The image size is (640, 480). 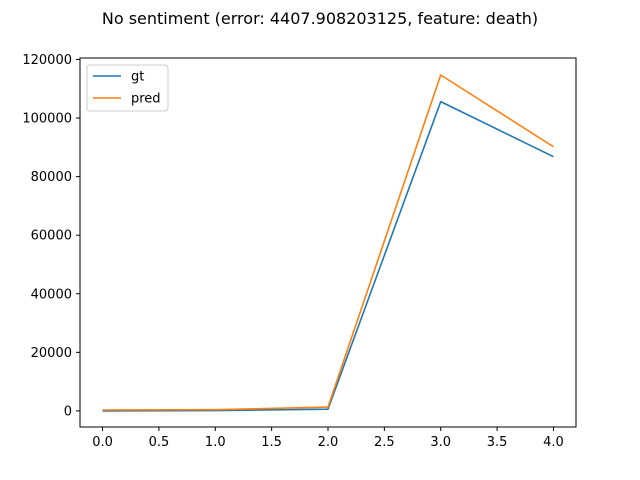 I want to click on y-tick-label: 40000, so click(x=51, y=294).